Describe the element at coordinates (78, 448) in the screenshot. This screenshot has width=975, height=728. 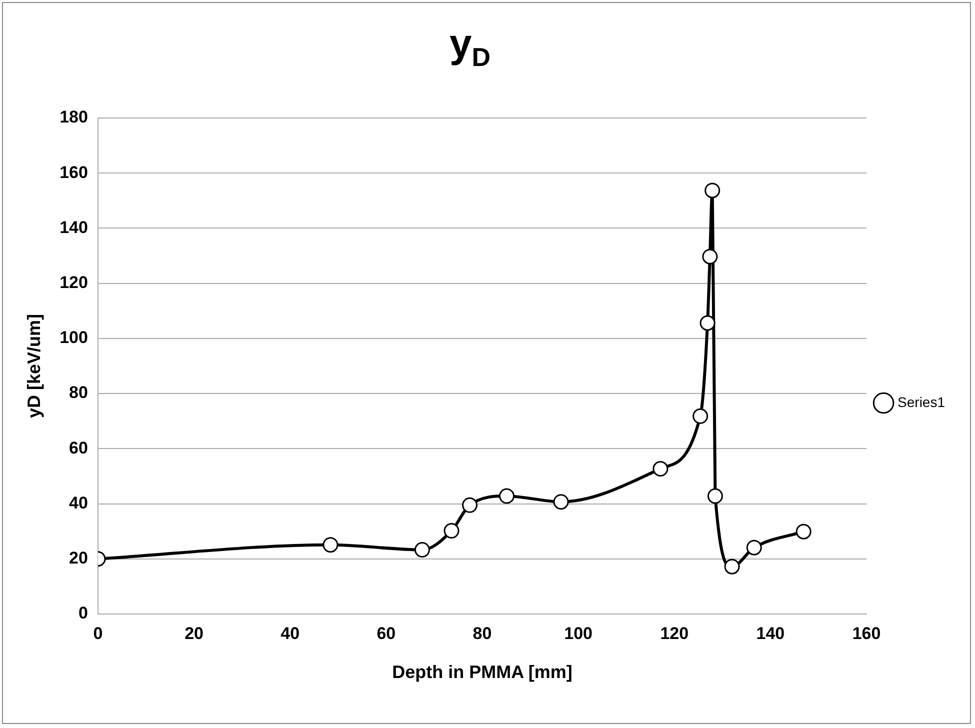
I see `y-tick-label: 60` at that location.